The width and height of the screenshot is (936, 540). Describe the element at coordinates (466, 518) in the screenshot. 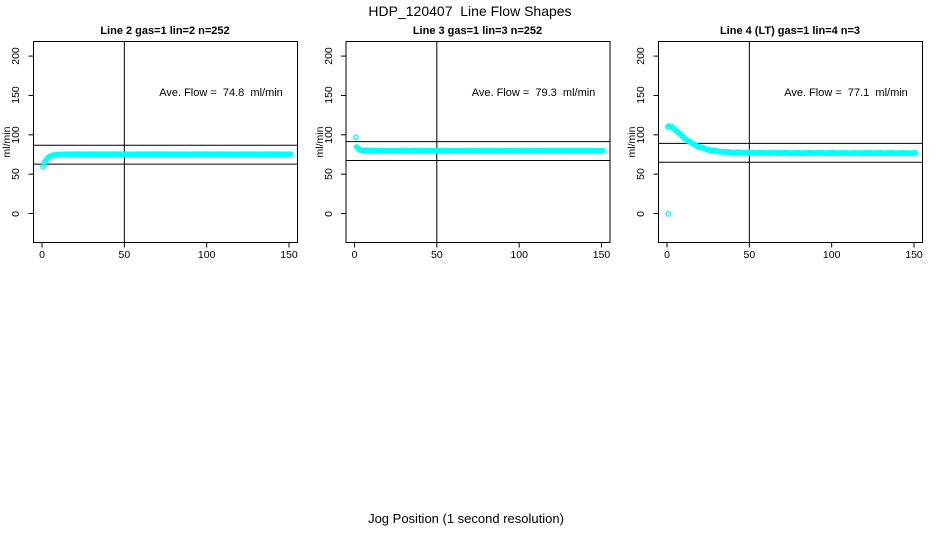

I see `x-axis-title: Jog Position (1 second resolution)` at that location.